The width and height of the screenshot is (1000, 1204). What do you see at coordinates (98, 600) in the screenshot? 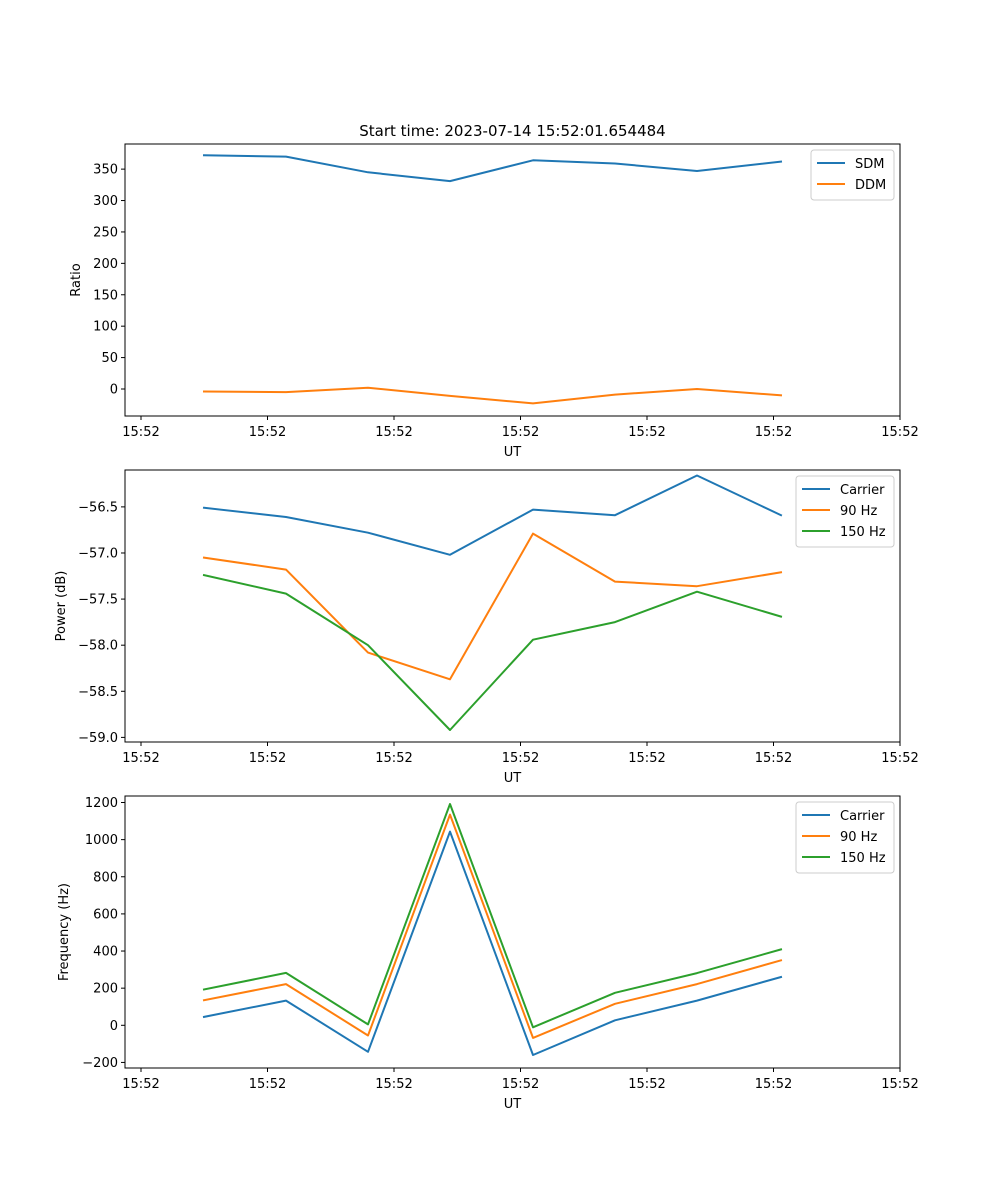
I see `y-tick-label: −57.5` at bounding box center [98, 600].